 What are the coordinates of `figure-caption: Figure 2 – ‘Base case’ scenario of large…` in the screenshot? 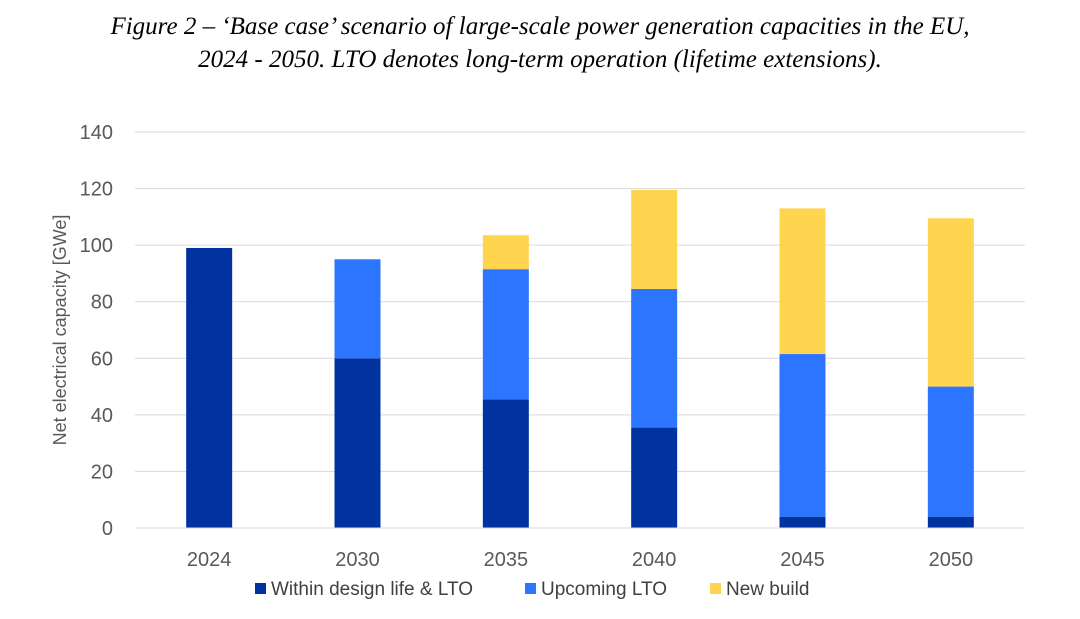 It's located at (540, 43).